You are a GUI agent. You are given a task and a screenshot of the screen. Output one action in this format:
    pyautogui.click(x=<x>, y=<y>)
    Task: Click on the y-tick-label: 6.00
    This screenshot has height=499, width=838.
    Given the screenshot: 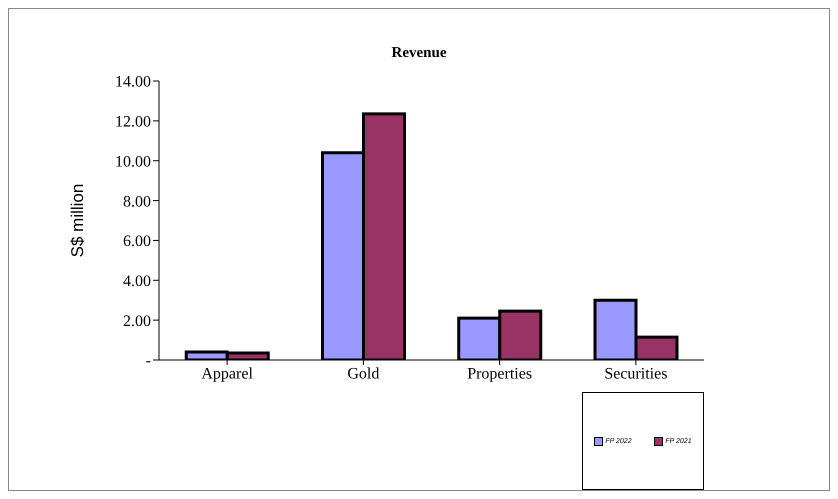 What is the action you would take?
    pyautogui.click(x=137, y=241)
    